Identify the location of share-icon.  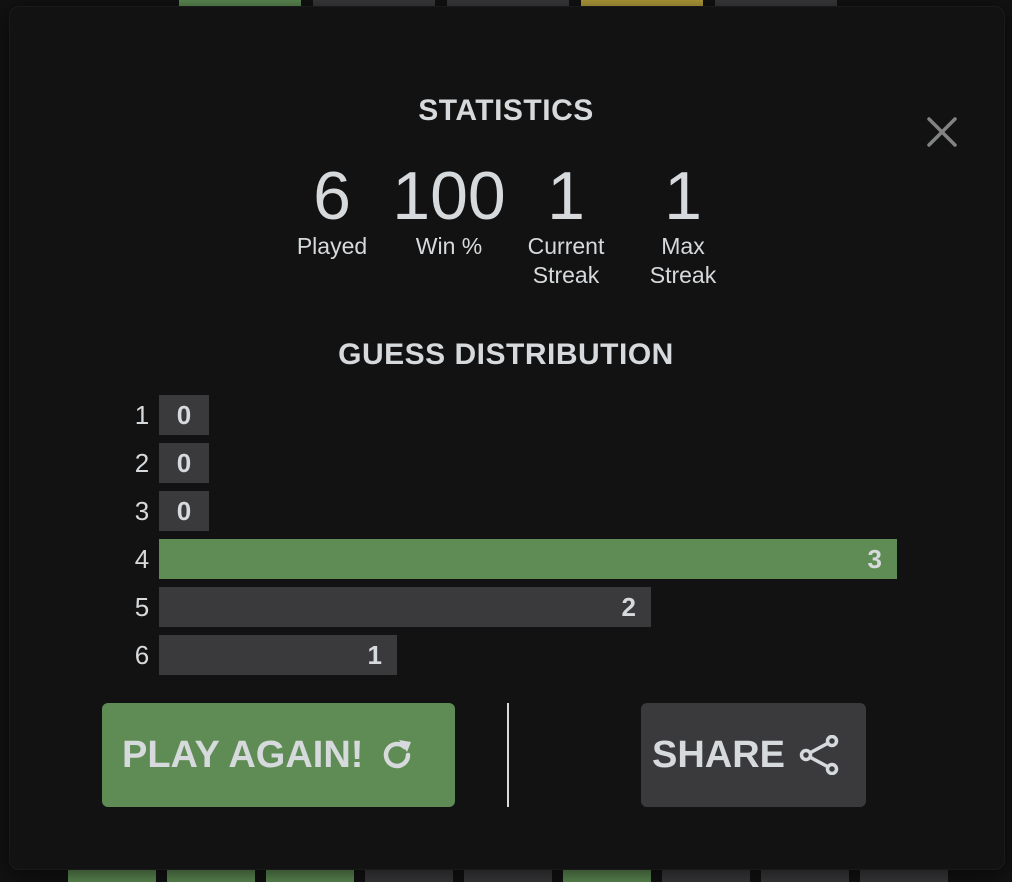
(819, 755).